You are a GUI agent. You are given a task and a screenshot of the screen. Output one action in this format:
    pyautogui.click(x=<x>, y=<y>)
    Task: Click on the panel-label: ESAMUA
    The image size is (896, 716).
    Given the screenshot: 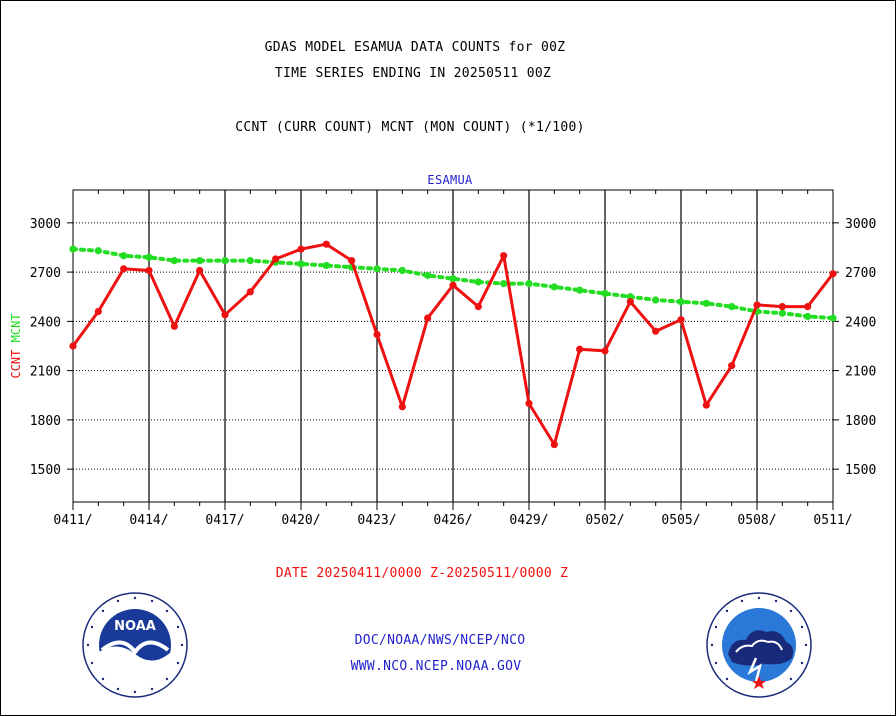 What is the action you would take?
    pyautogui.click(x=450, y=180)
    